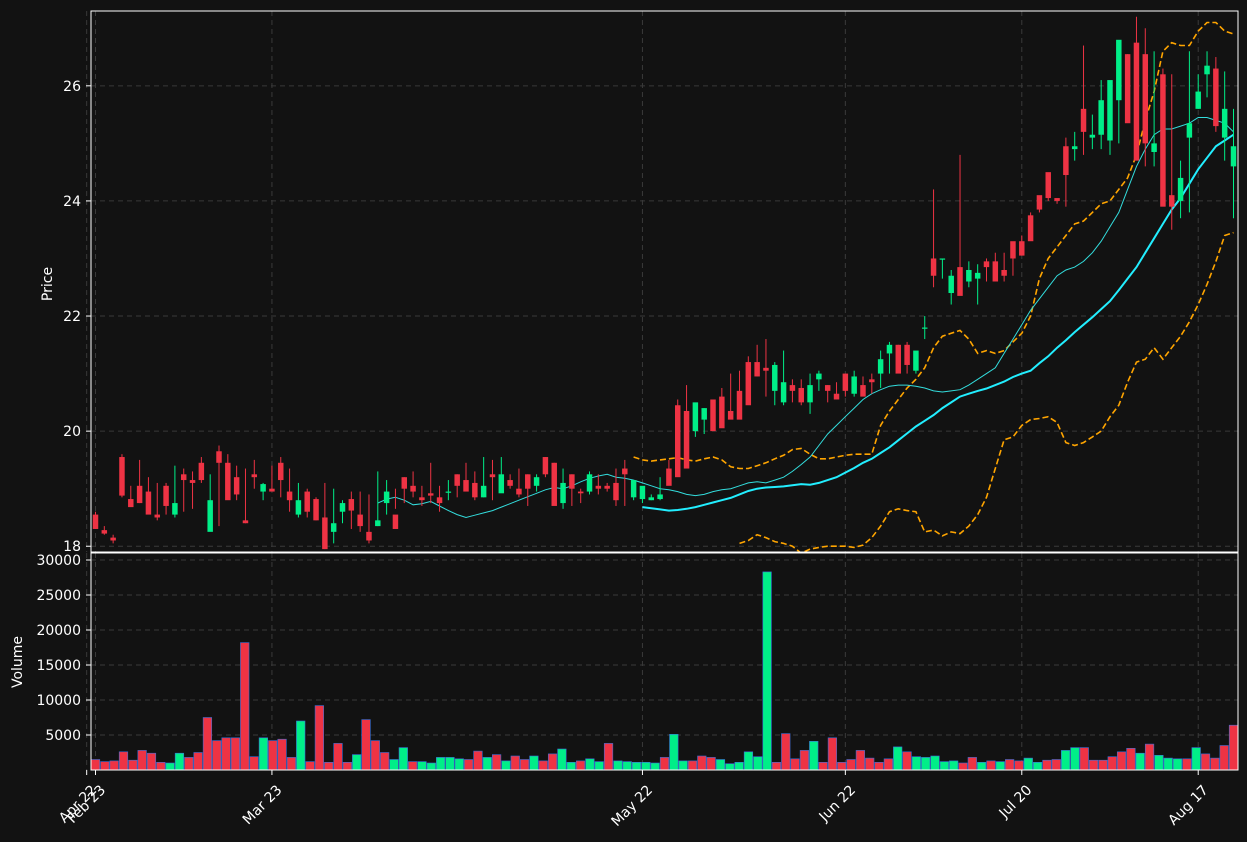  I want to click on price-tick-label: 18, so click(72, 547).